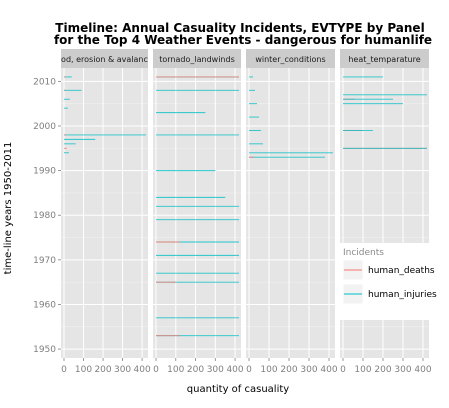 The width and height of the screenshot is (449, 408). I want to click on y-tick-label: 2000, so click(44, 127).